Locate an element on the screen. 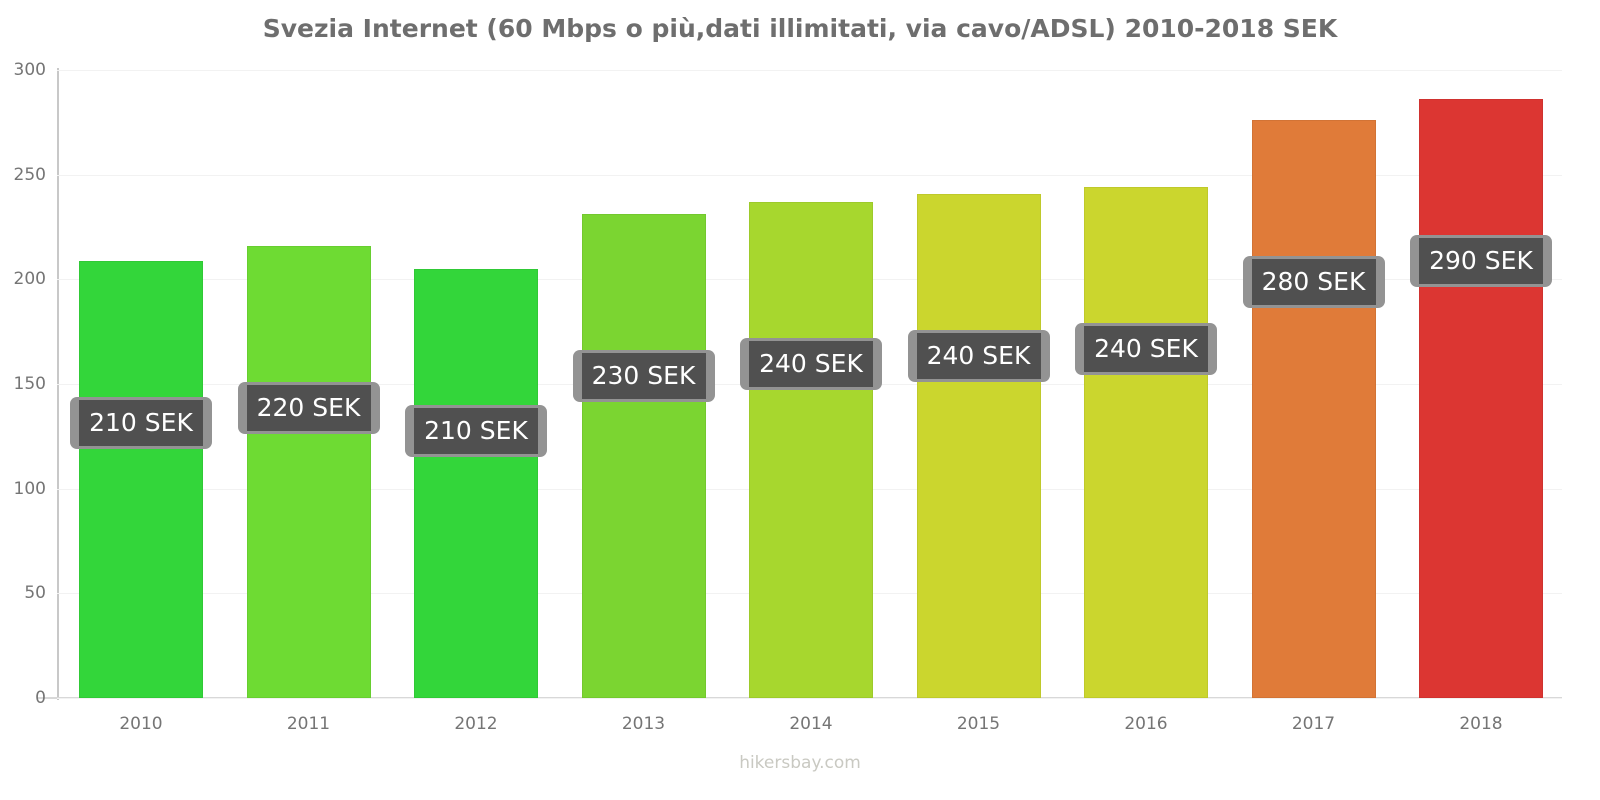 The image size is (1600, 800). x-axis-tick-label: 2010 is located at coordinates (141, 724).